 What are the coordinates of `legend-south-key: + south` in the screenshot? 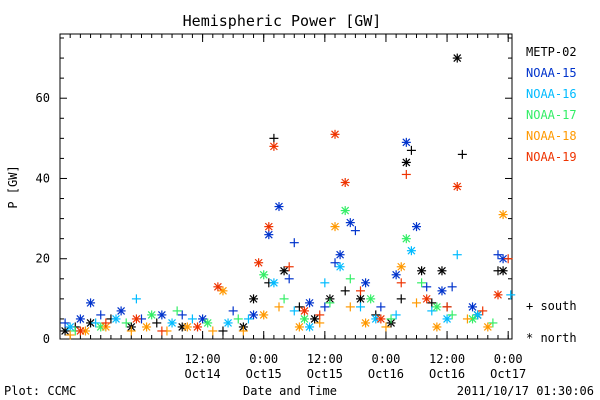 It's located at (551, 306).